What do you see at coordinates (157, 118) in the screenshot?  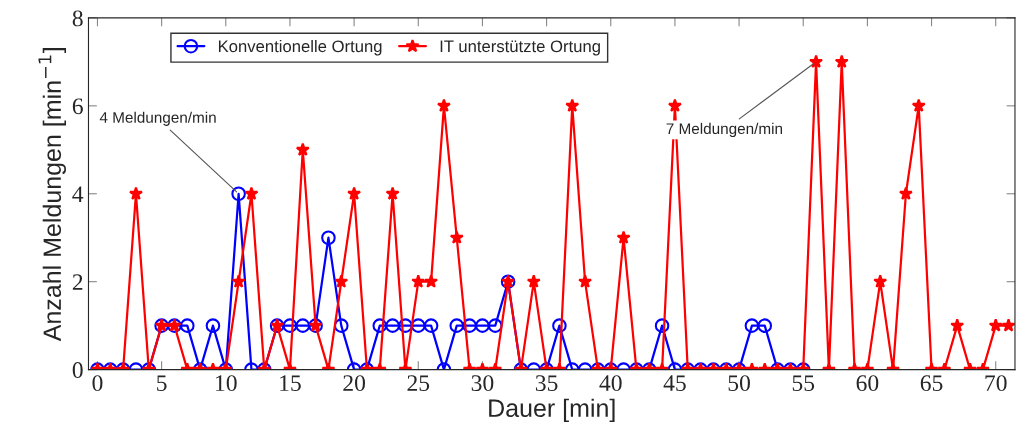 I see `annotation: 4 Meldungen/min` at bounding box center [157, 118].